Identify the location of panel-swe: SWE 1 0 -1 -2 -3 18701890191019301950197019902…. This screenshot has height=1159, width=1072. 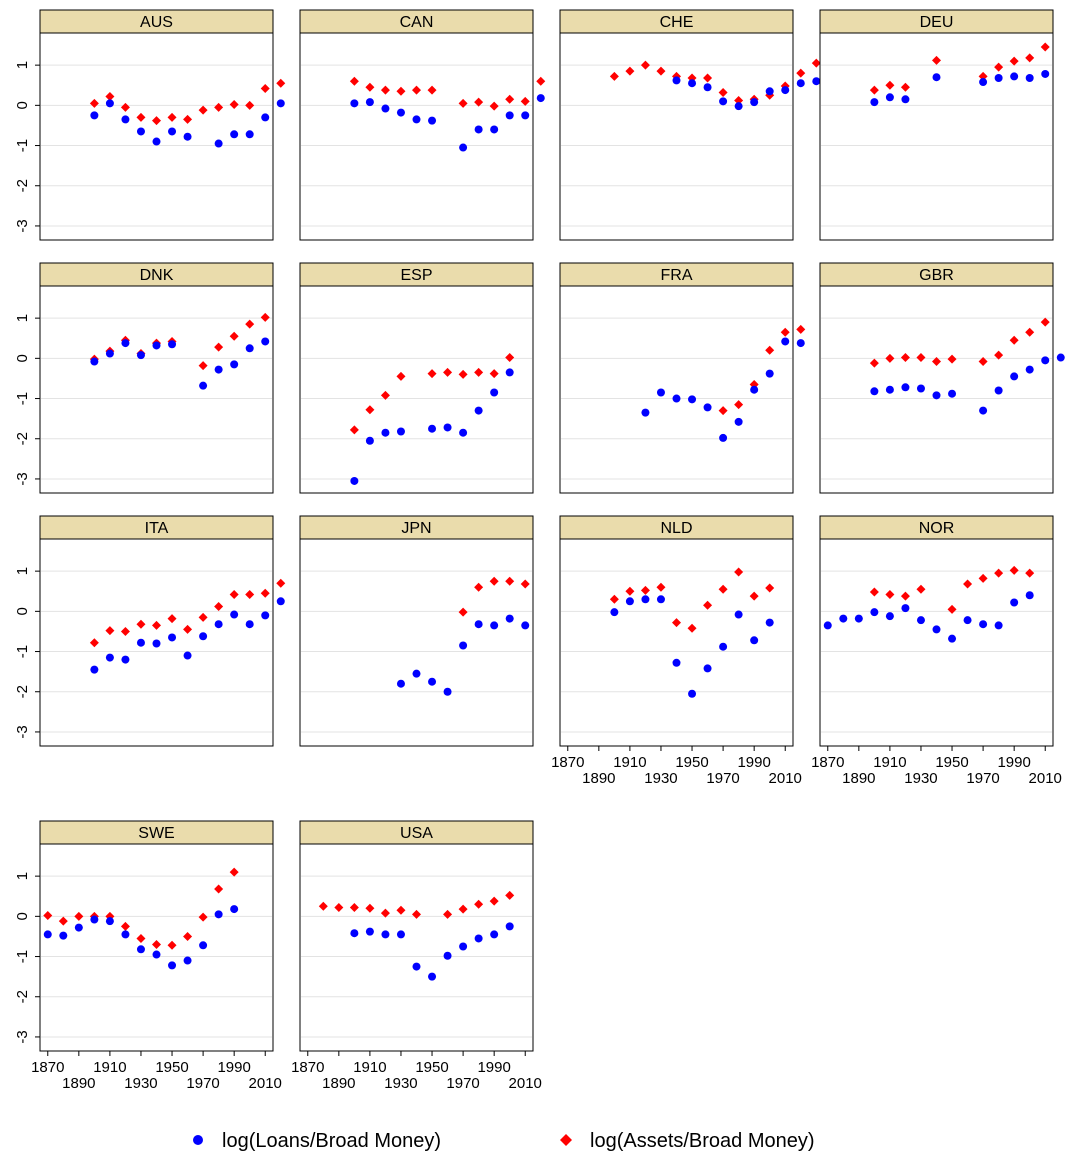
(148, 956).